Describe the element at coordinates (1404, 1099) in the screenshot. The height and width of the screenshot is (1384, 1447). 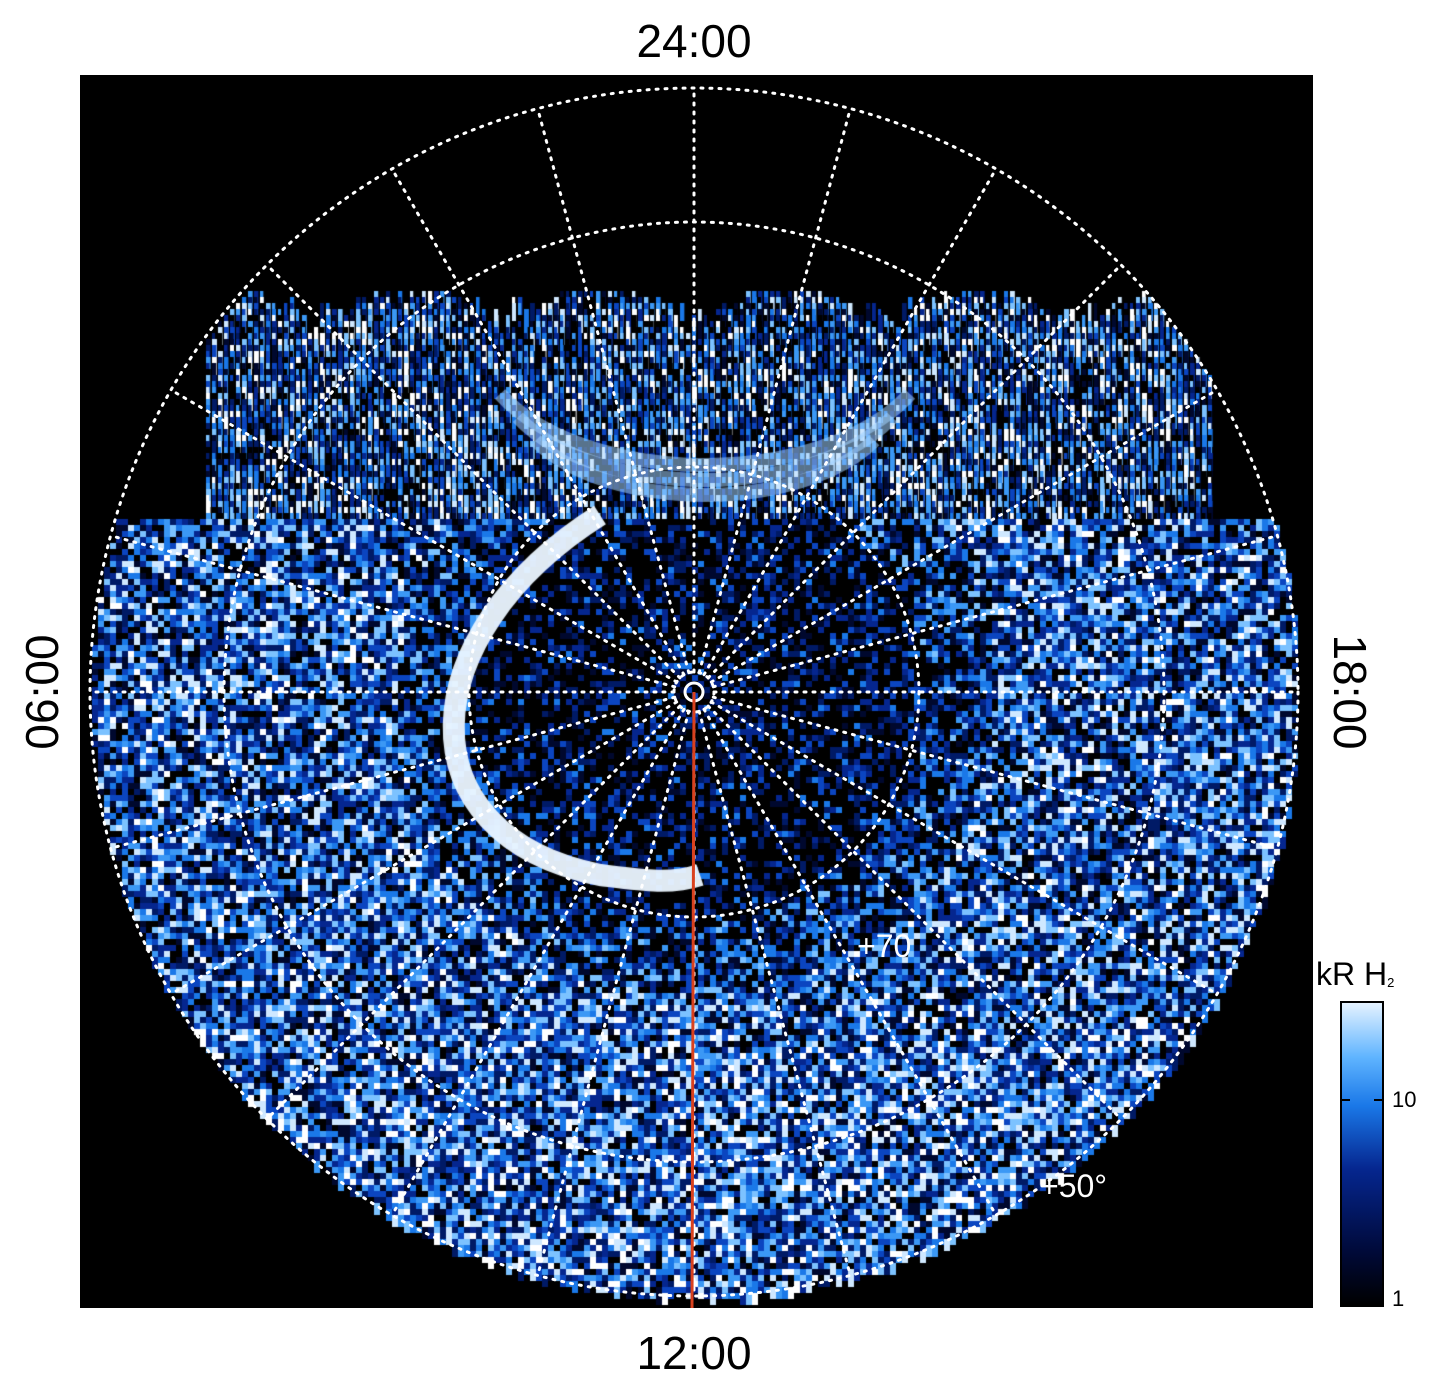
I see `colorbar-tick-10: 10` at that location.